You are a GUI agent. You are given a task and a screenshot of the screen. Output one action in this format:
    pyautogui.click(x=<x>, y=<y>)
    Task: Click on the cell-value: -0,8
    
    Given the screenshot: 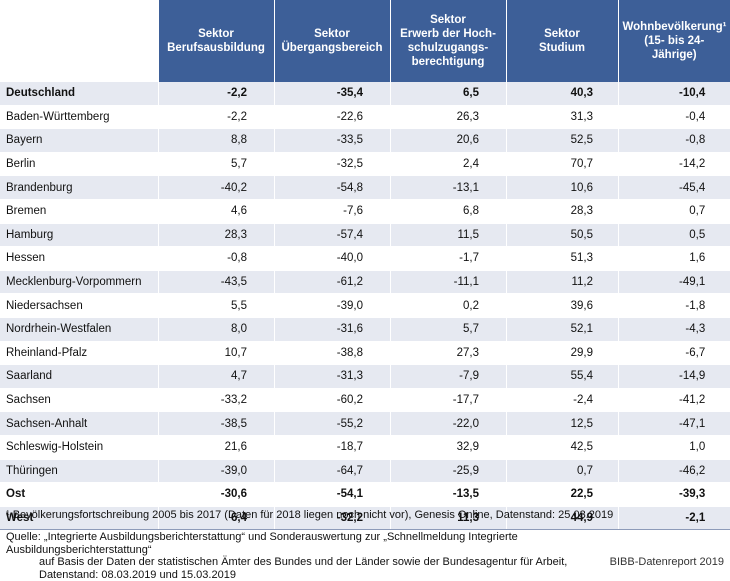 What is the action you would take?
    pyautogui.click(x=695, y=140)
    